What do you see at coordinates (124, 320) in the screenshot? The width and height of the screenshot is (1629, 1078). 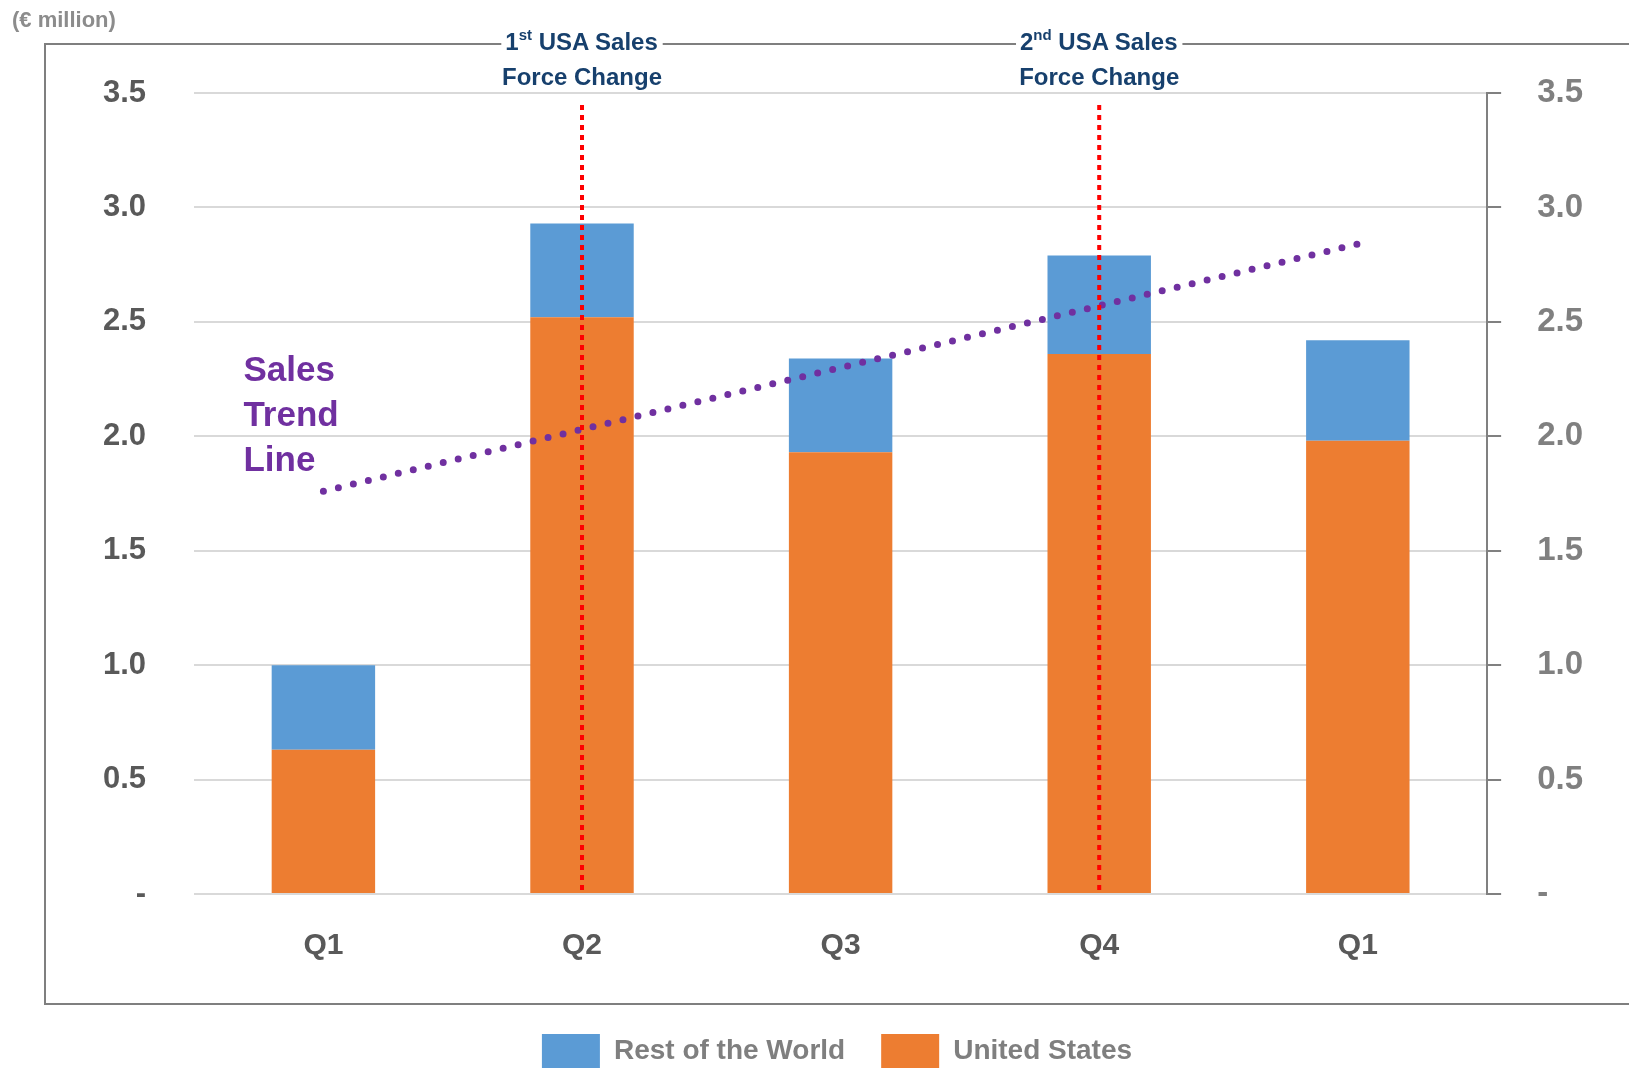 I see `y-tick-label: 2.5` at bounding box center [124, 320].